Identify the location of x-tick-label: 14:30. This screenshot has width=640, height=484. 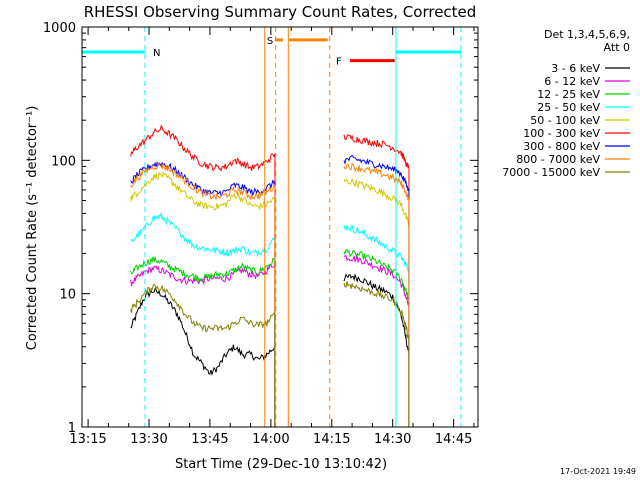
(392, 439).